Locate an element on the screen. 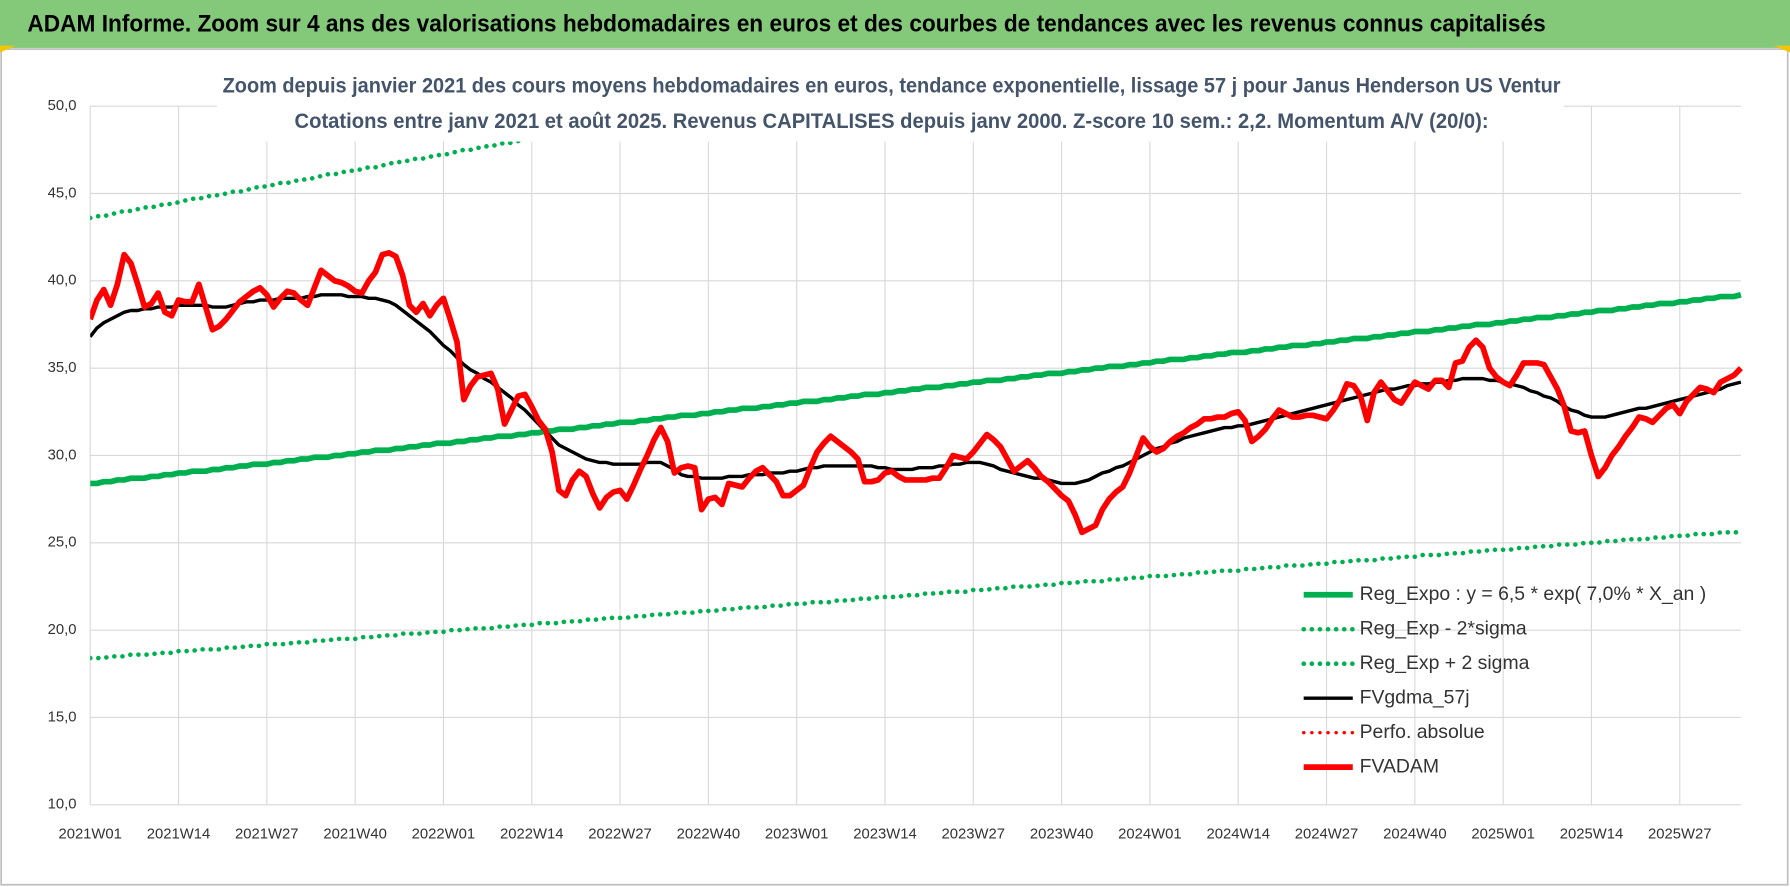 The width and height of the screenshot is (1790, 887). legend-label: Perfo. absolue is located at coordinates (1422, 732).